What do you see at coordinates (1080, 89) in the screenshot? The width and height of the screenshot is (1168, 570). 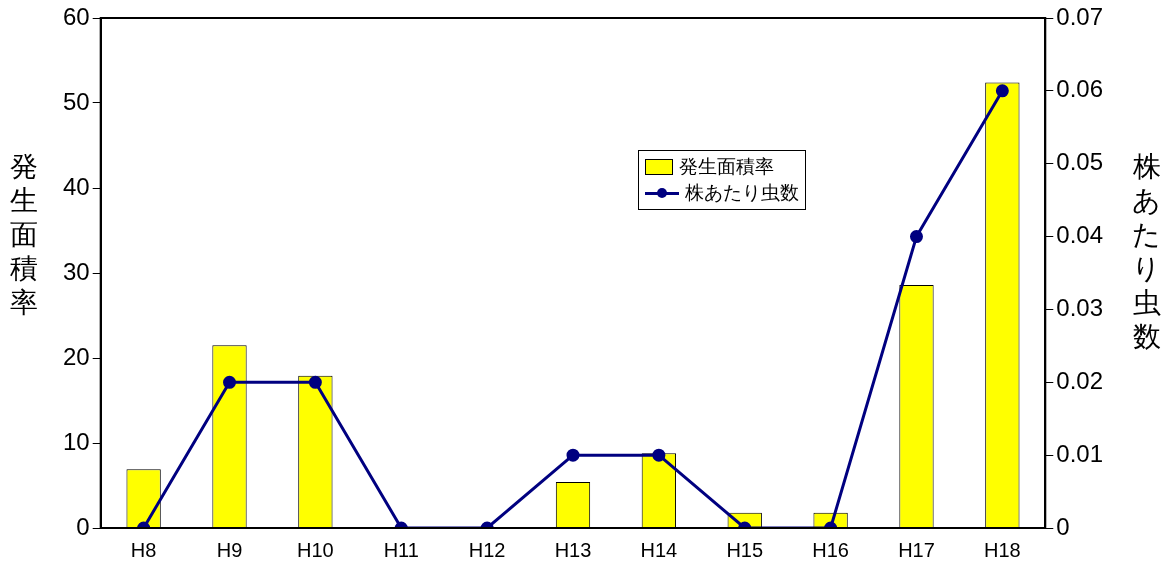 I see `y2-tick-label: 0.06` at bounding box center [1080, 89].